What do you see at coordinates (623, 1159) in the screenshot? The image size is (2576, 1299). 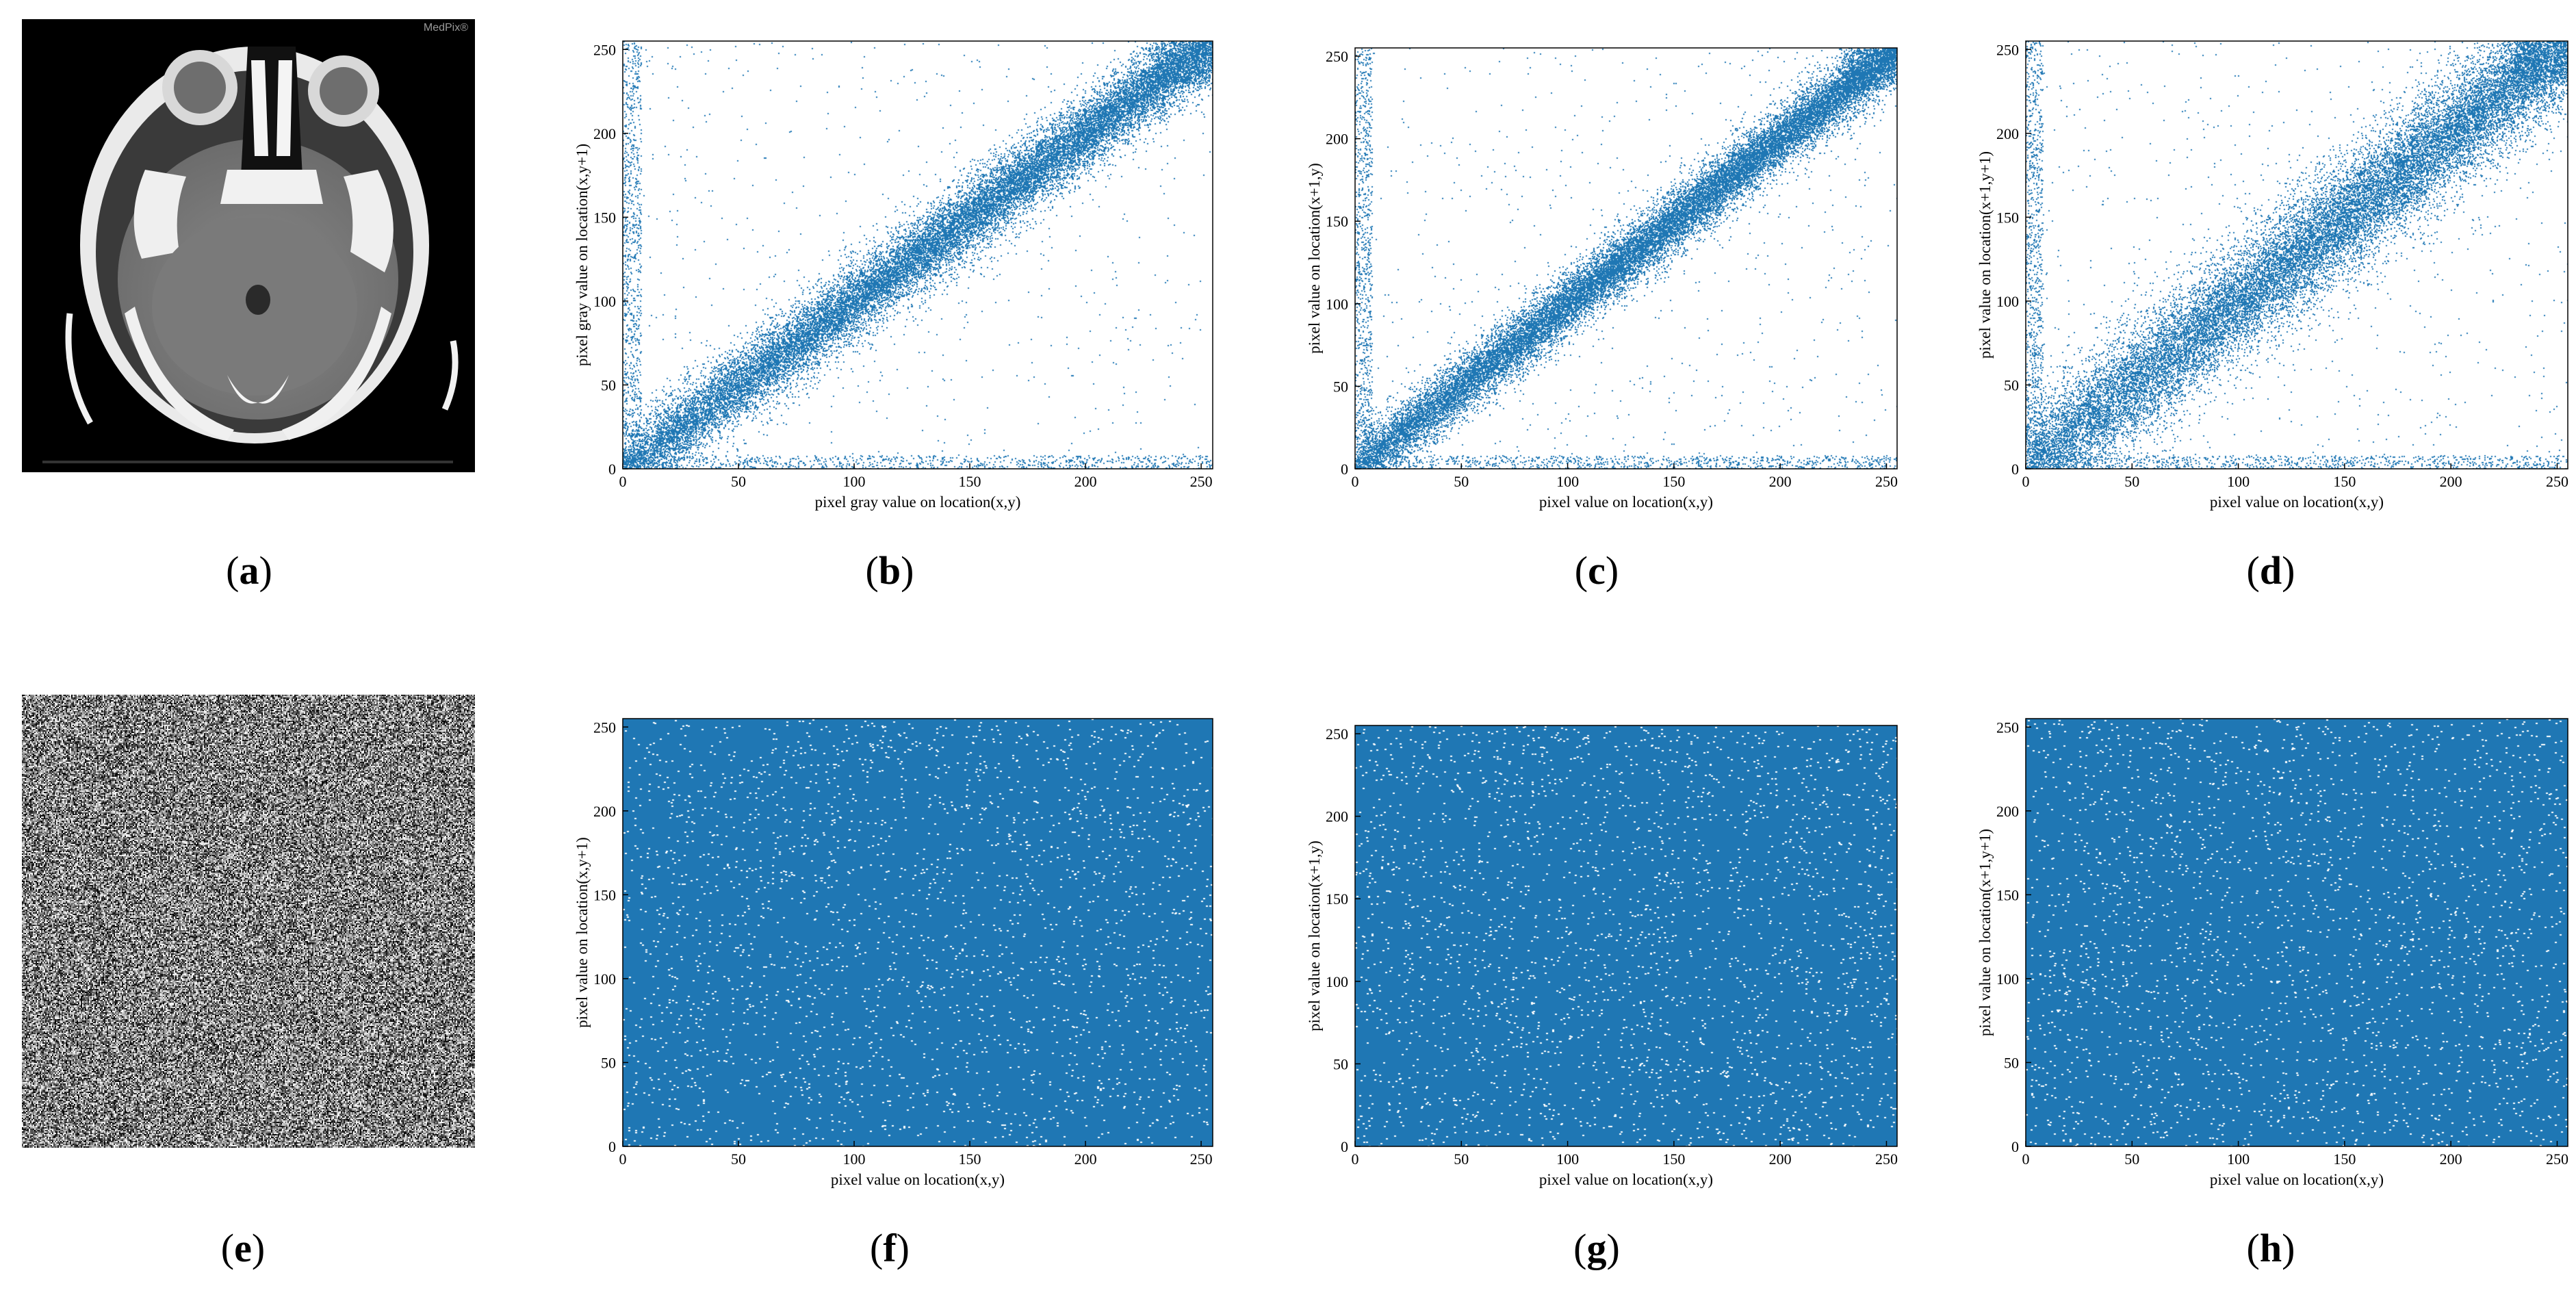 I see `x-tick-label-f: 0` at bounding box center [623, 1159].